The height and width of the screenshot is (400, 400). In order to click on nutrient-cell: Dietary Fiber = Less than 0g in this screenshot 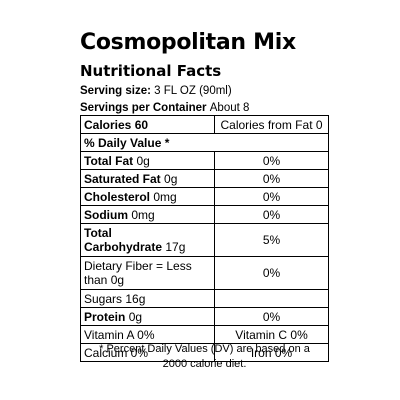, I will do `click(147, 273)`.